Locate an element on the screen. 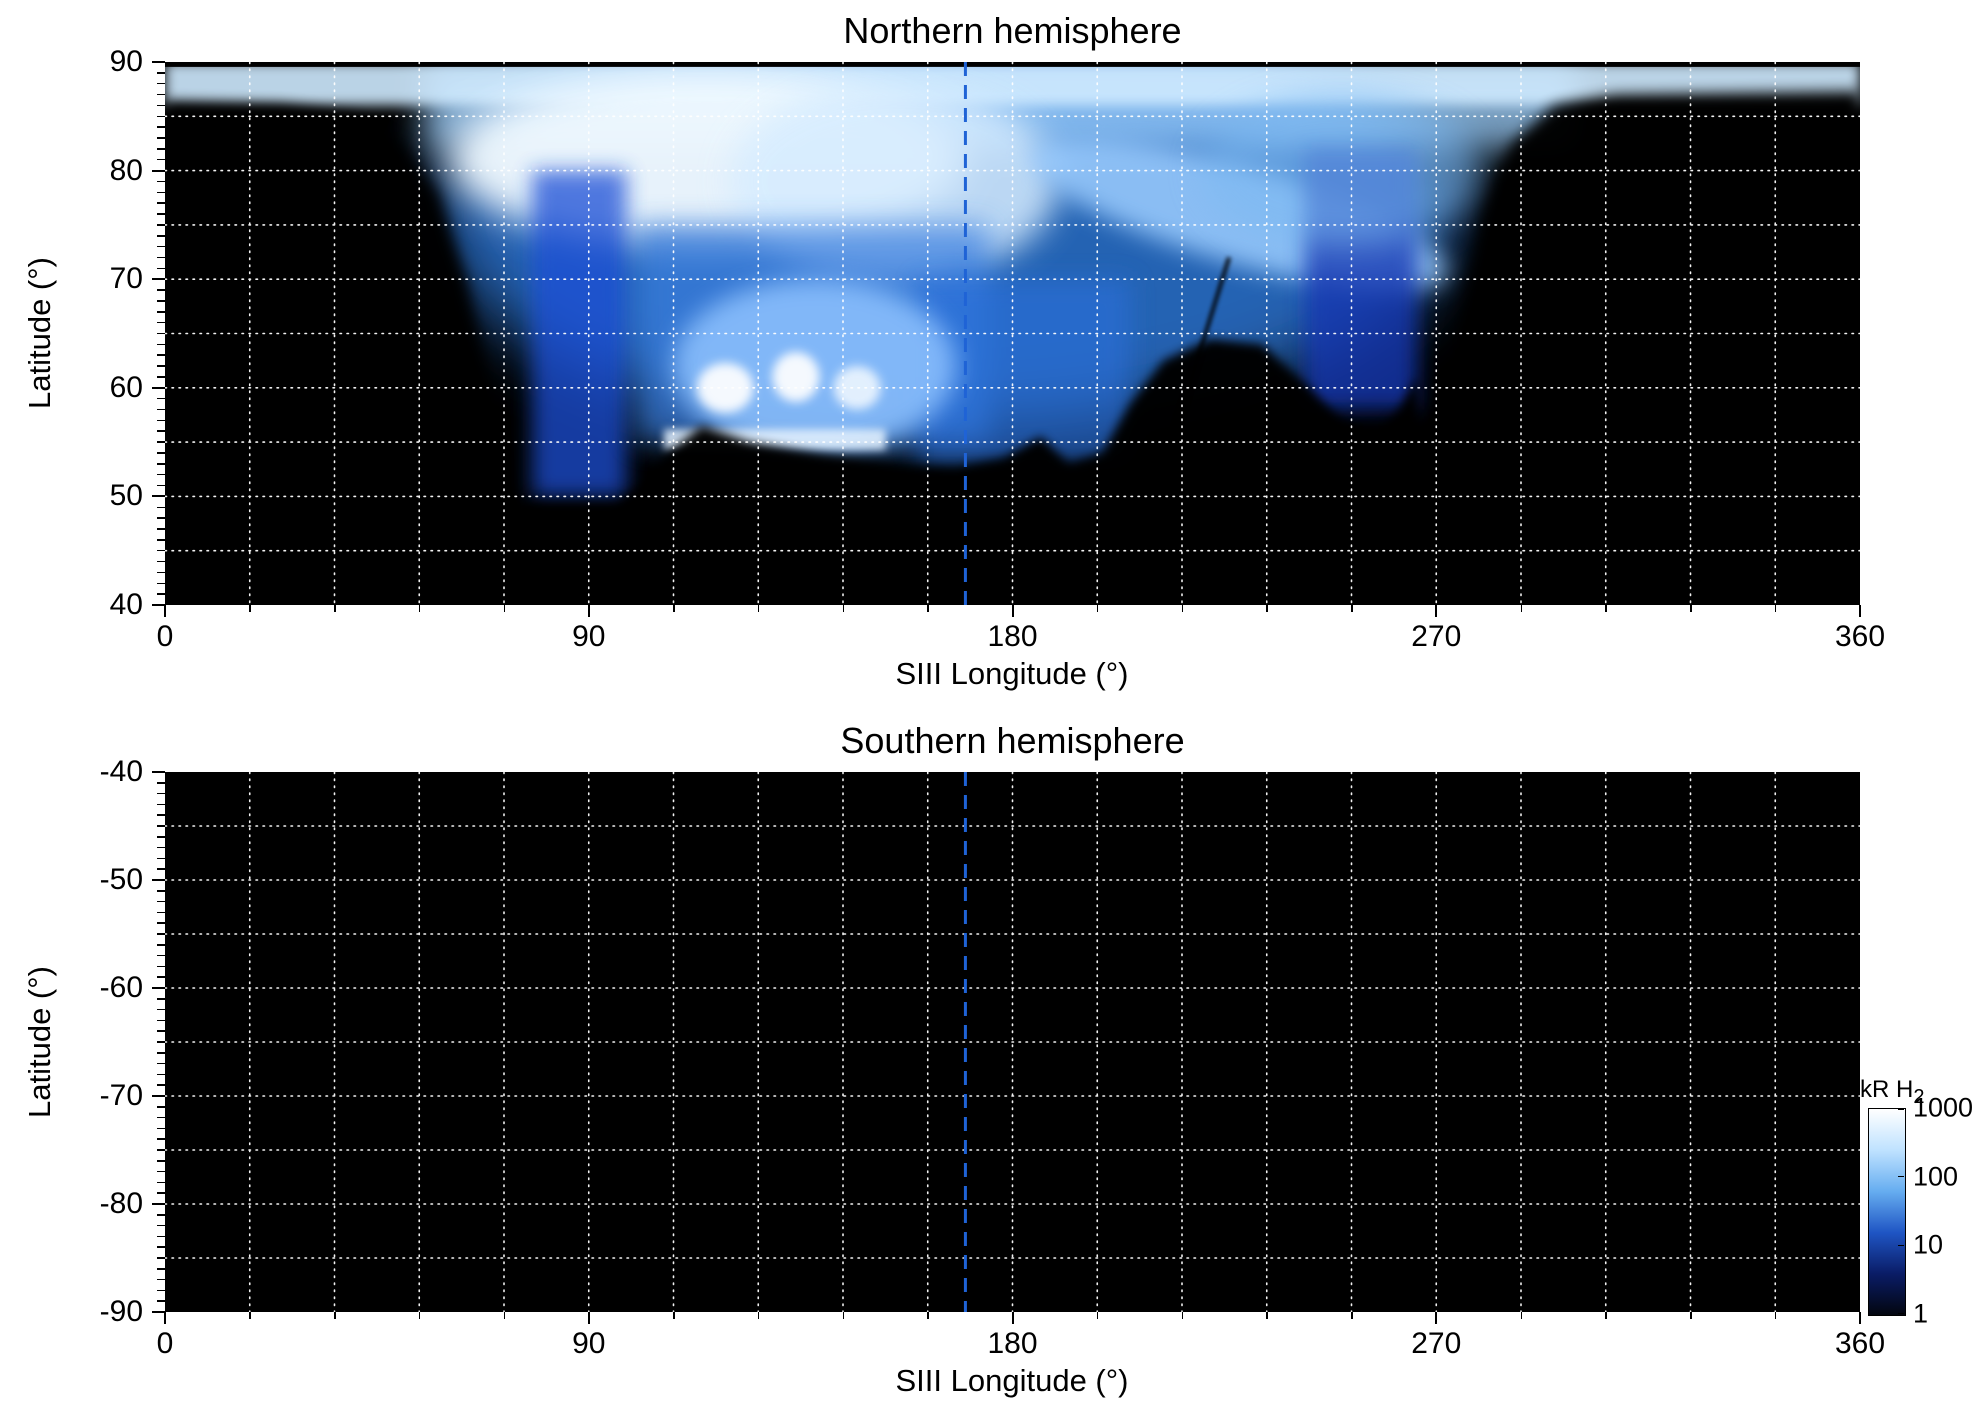  y-tick-label: -50 is located at coordinates (121, 879).